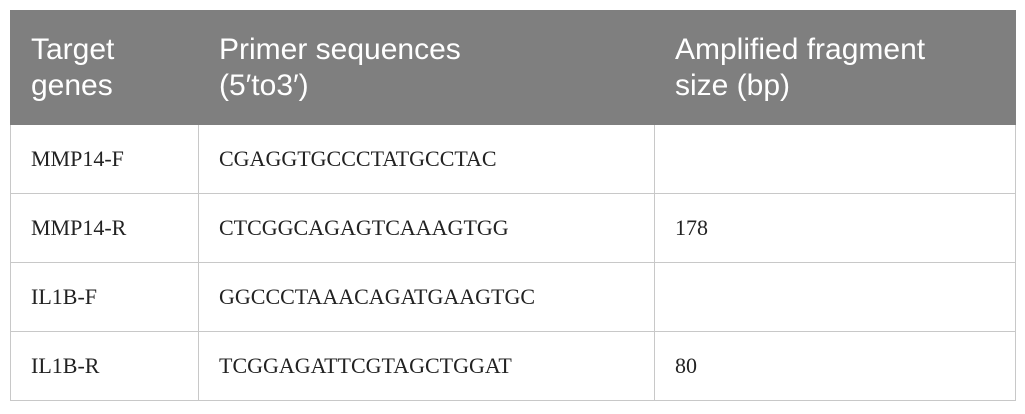 The height and width of the screenshot is (414, 1025). What do you see at coordinates (104, 297) in the screenshot?
I see `table-cell: IL1B-F` at bounding box center [104, 297].